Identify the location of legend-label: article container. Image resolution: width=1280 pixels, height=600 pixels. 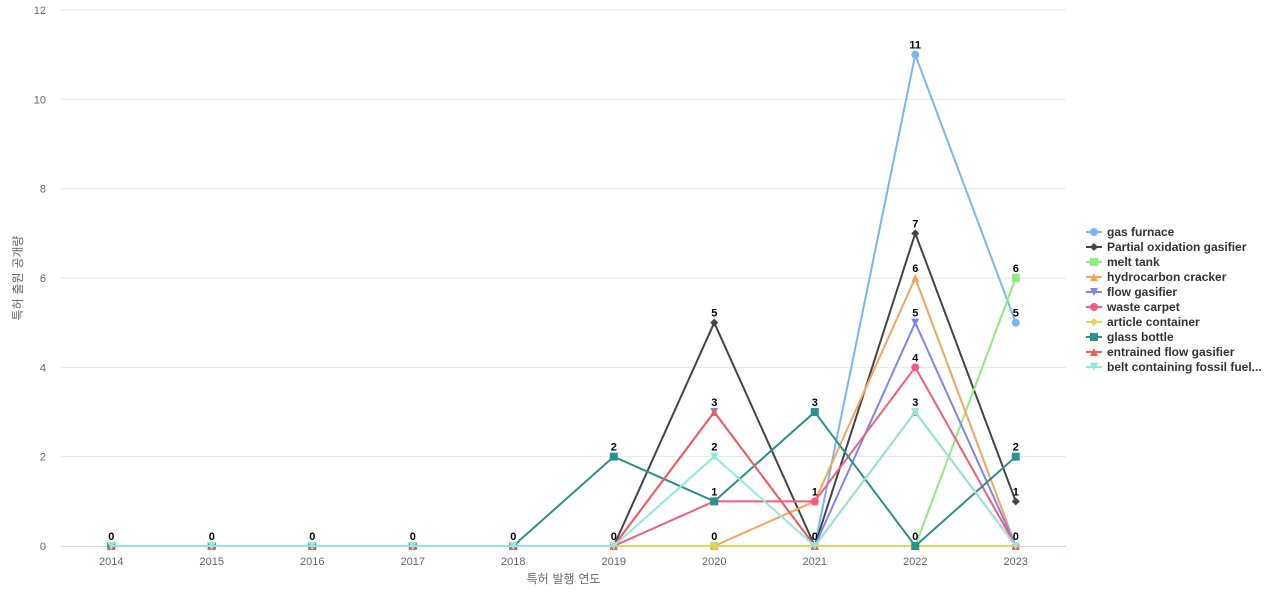
(1153, 321).